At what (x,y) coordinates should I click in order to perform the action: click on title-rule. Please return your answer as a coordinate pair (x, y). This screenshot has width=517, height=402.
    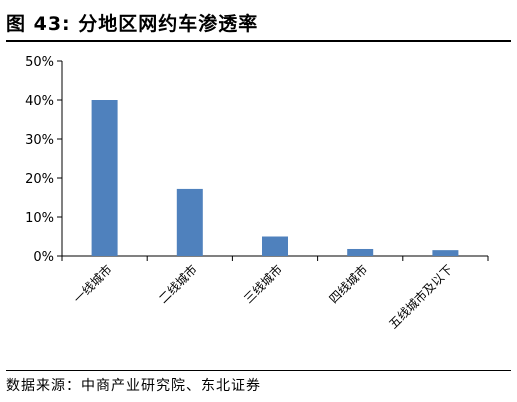
    Looking at the image, I should click on (258, 41).